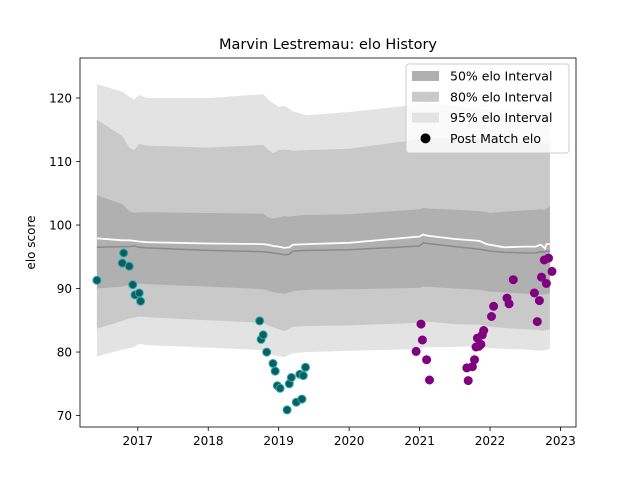 The height and width of the screenshot is (480, 640). Describe the element at coordinates (64, 353) in the screenshot. I see `y-tick-label: 80` at that location.